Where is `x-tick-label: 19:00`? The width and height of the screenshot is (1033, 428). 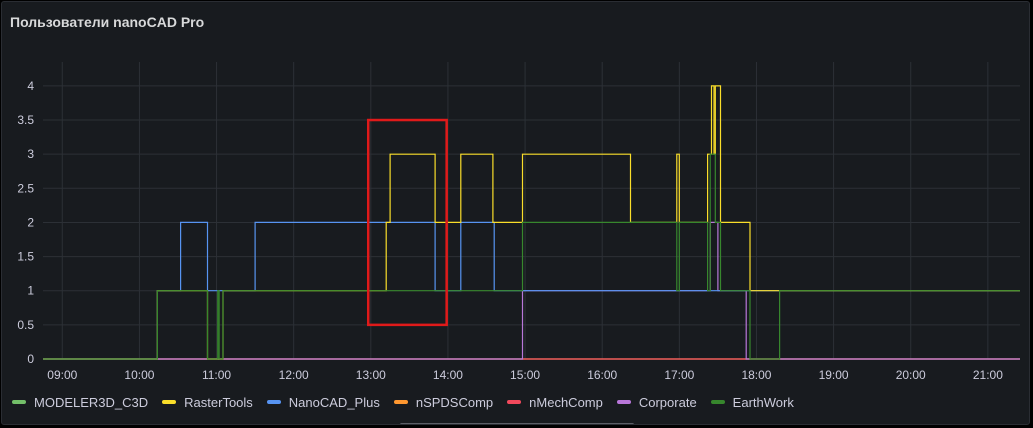 x-tick-label: 19:00 is located at coordinates (834, 375).